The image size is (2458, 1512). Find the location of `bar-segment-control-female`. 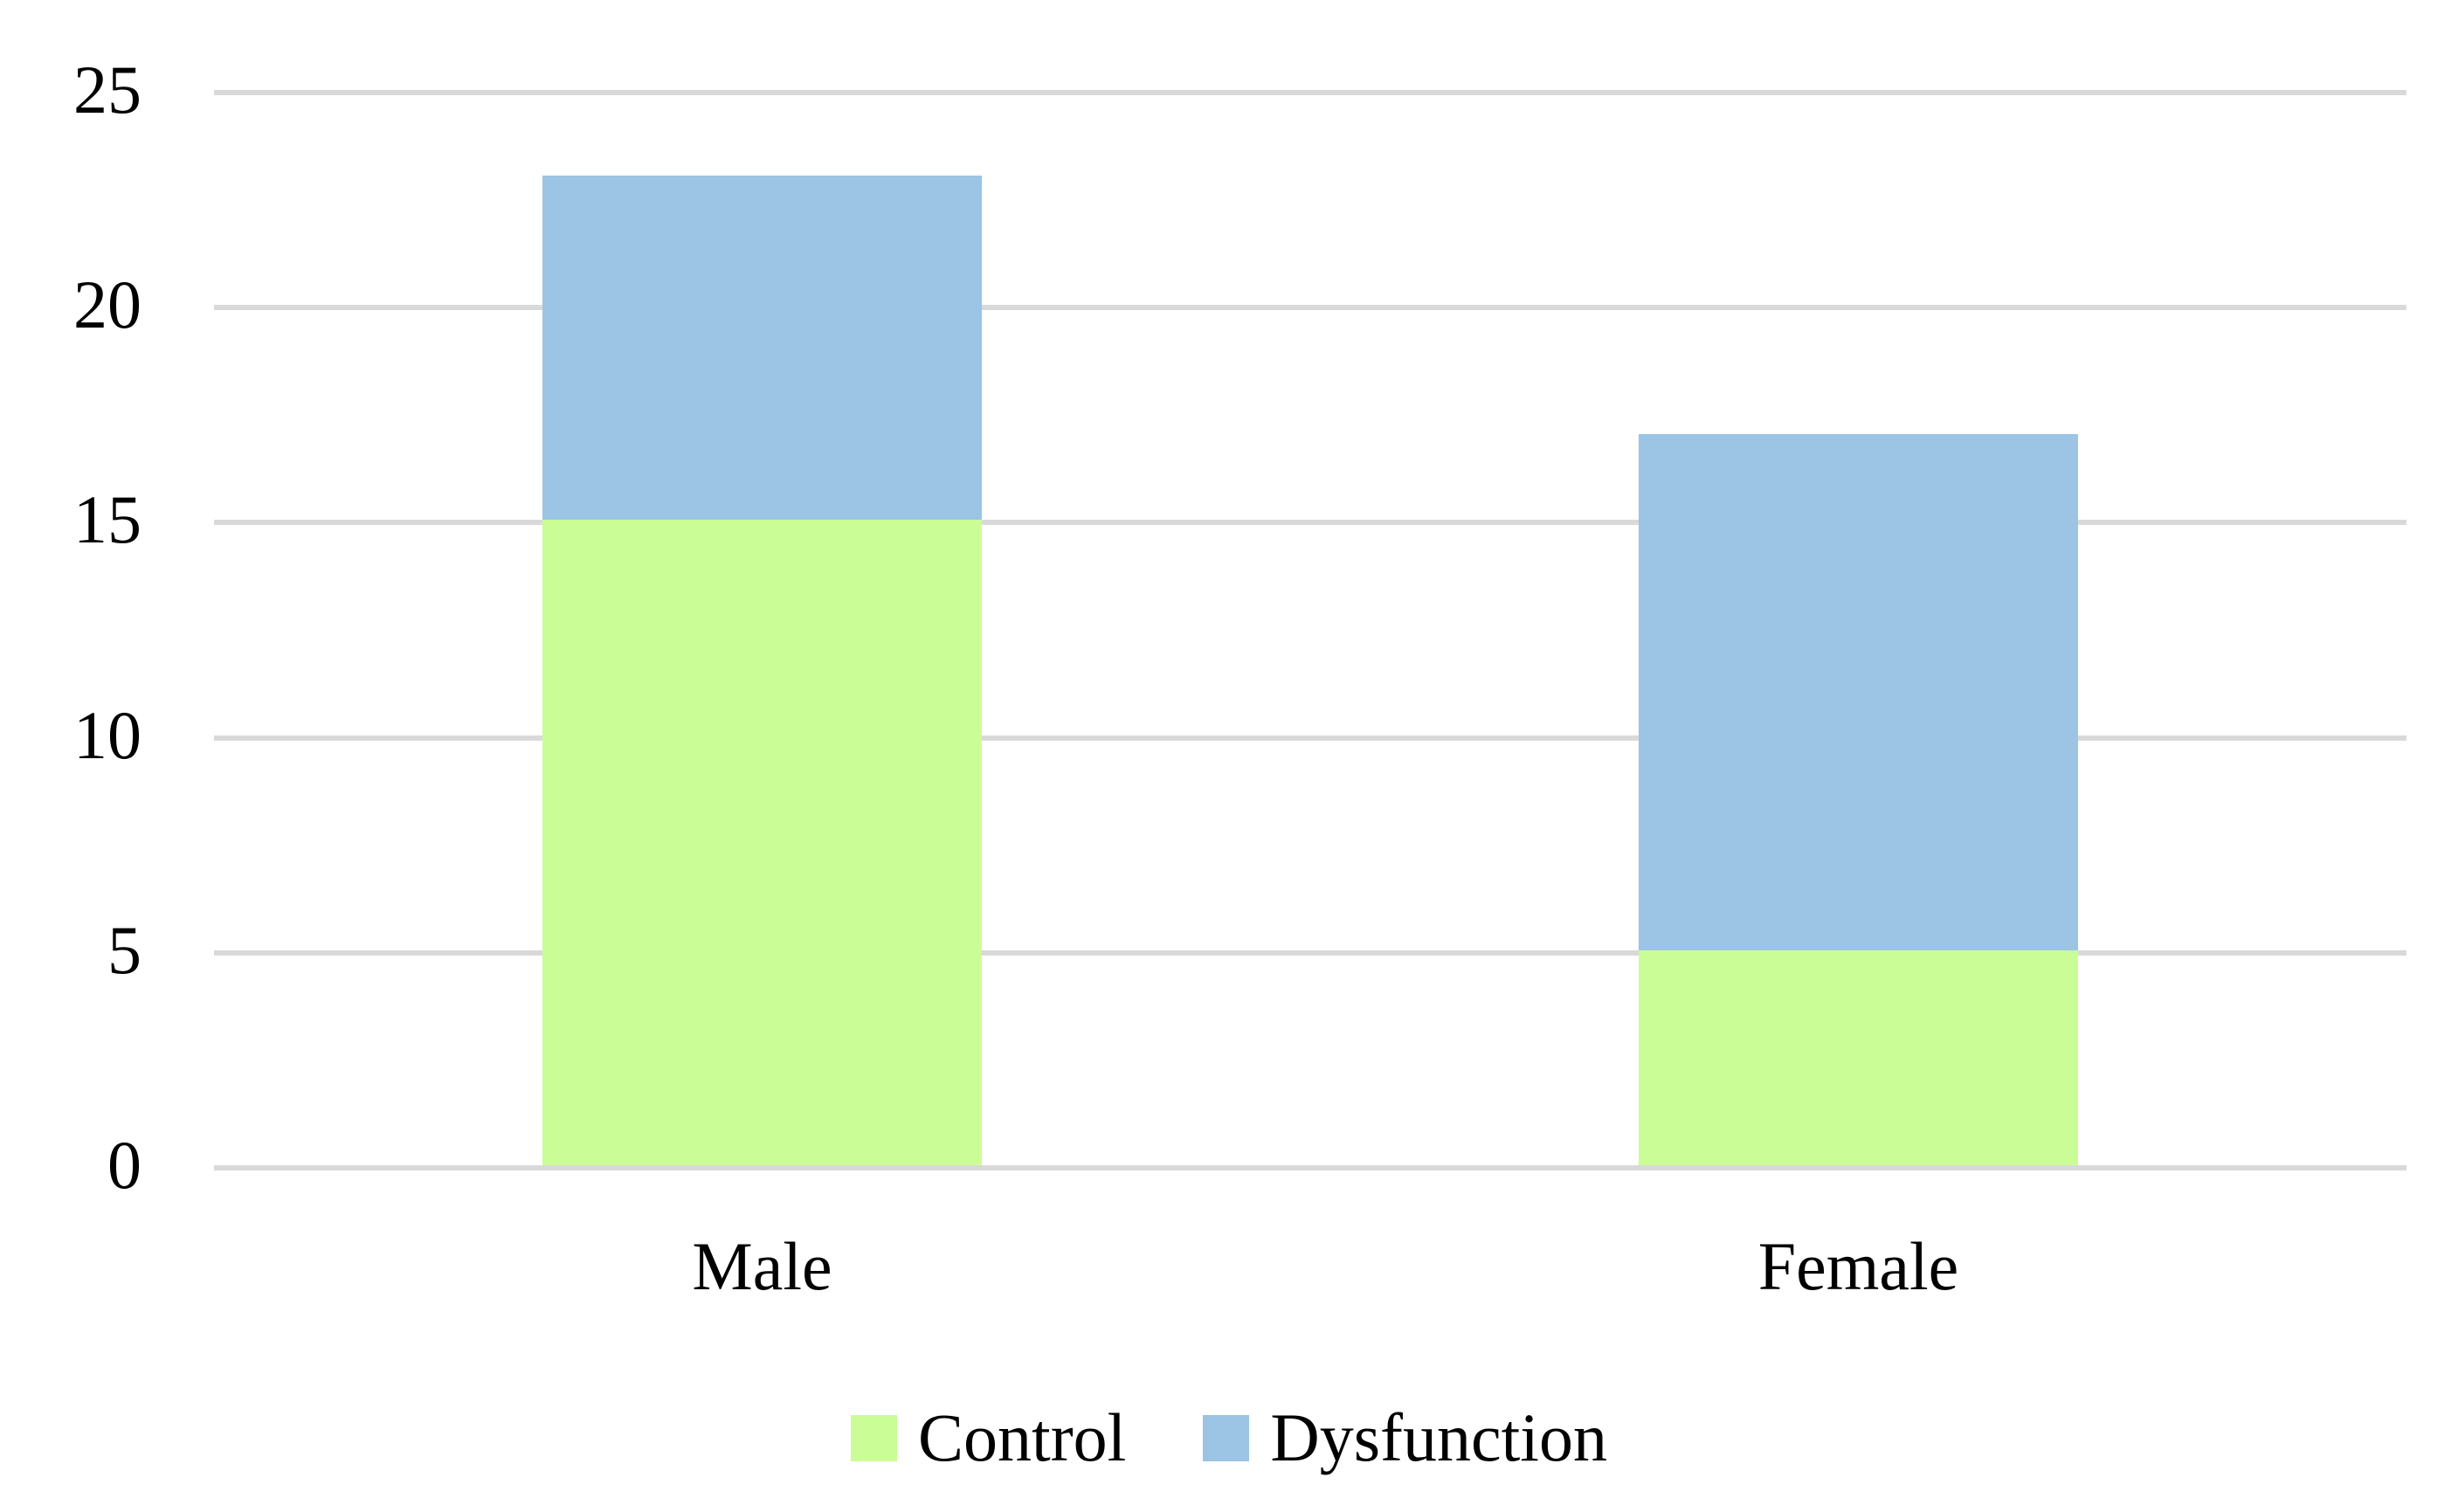

bar-segment-control-female is located at coordinates (1858, 1057).